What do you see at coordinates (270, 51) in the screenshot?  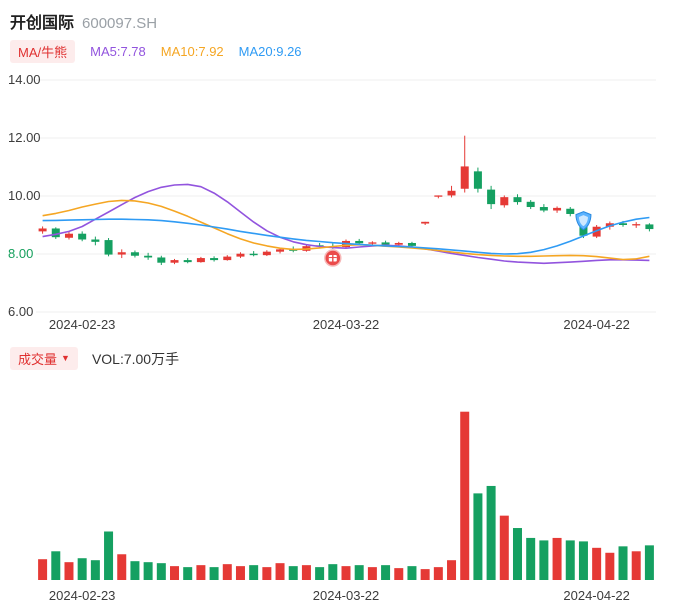 I see `legend-item-ma20: MA20:9.26` at bounding box center [270, 51].